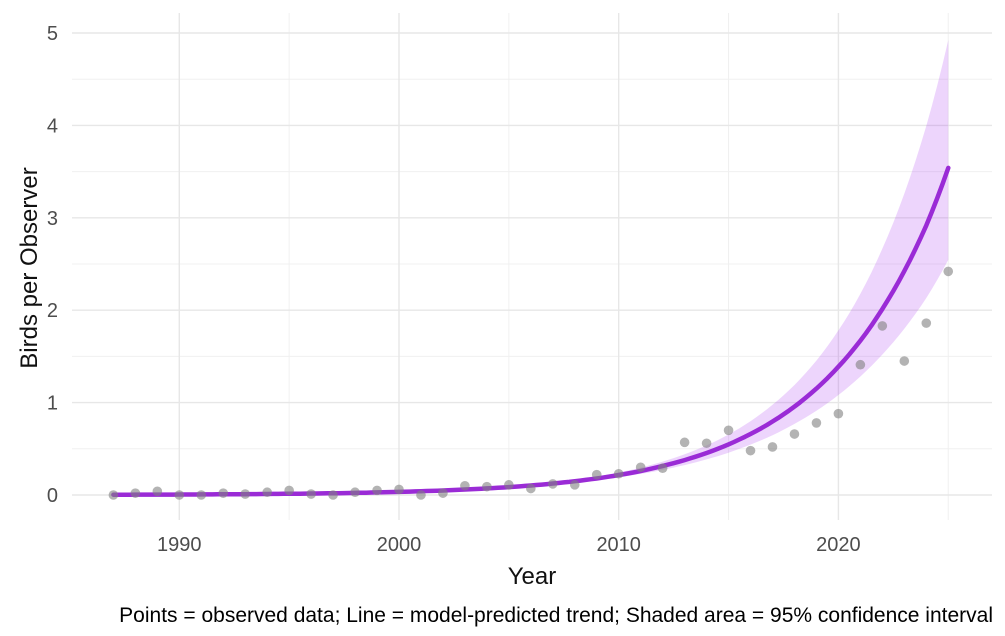  I want to click on y-tick-label: 0, so click(52, 496).